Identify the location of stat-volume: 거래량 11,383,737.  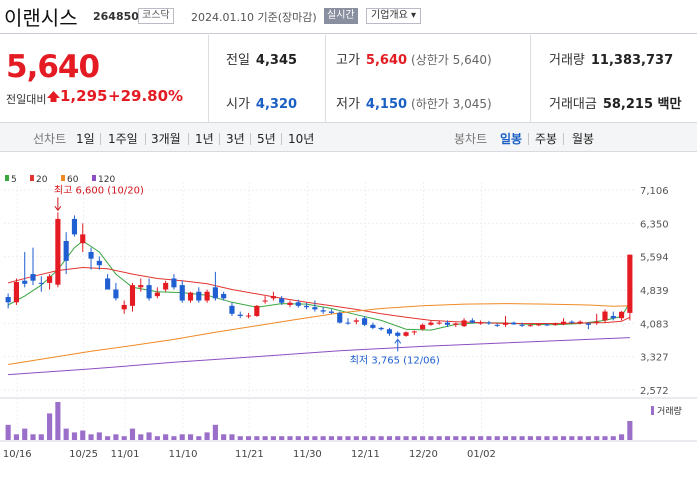
(611, 60).